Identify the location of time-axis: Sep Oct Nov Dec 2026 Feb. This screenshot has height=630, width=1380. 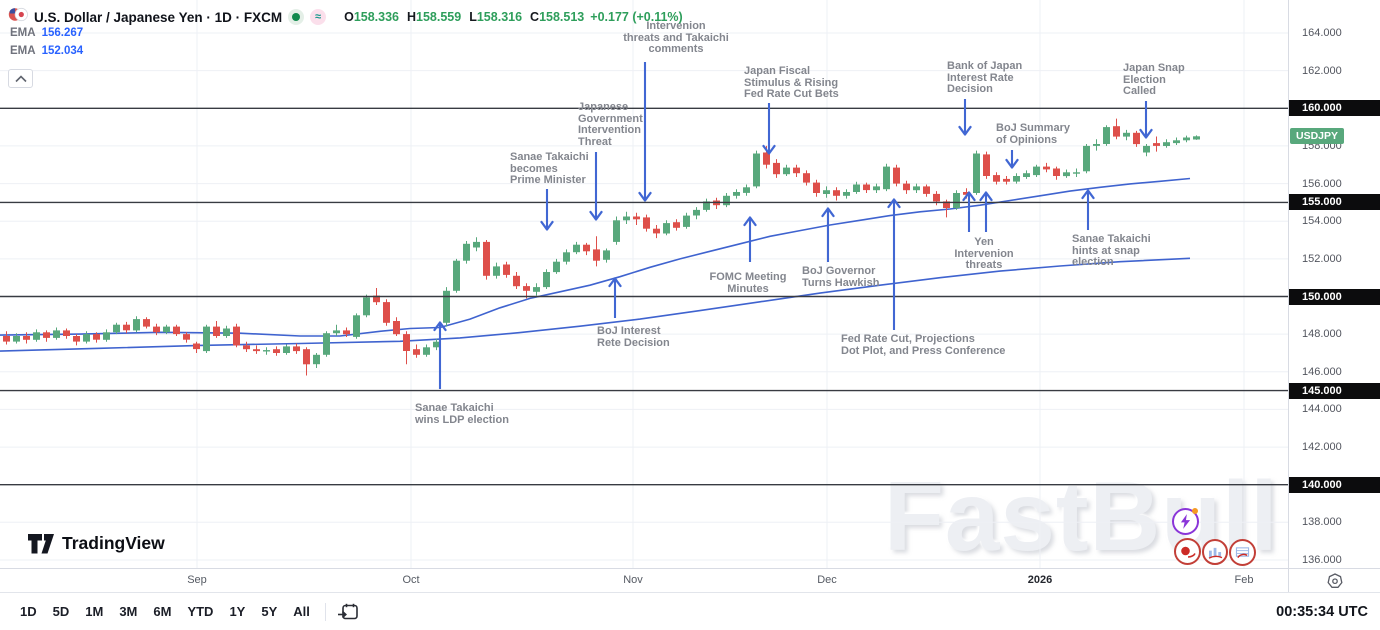
(644, 580).